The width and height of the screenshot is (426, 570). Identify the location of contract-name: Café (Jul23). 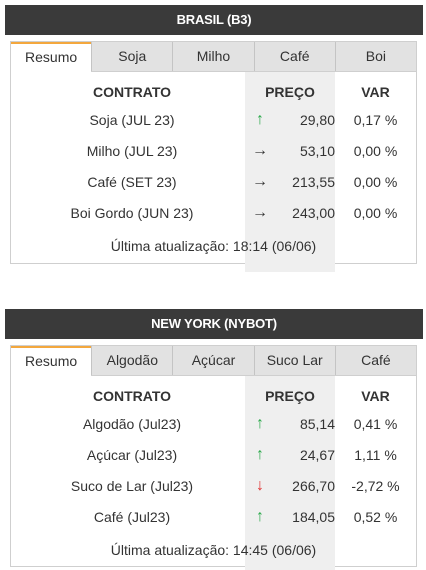
(132, 516).